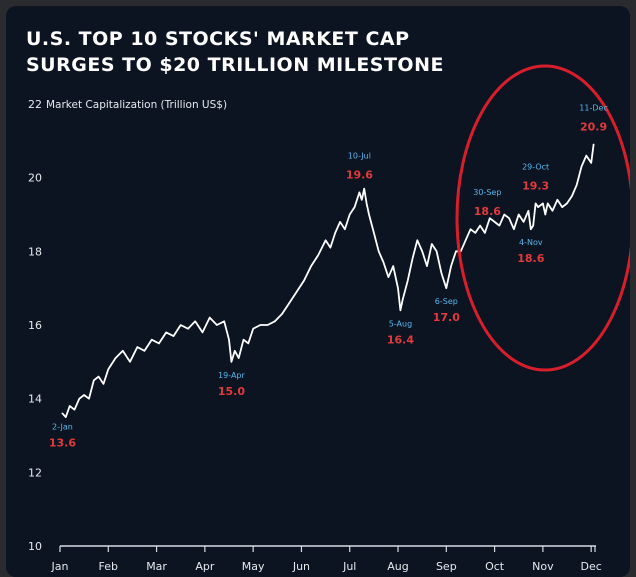 The width and height of the screenshot is (636, 577). What do you see at coordinates (205, 566) in the screenshot?
I see `x-tick-label: Apr` at bounding box center [205, 566].